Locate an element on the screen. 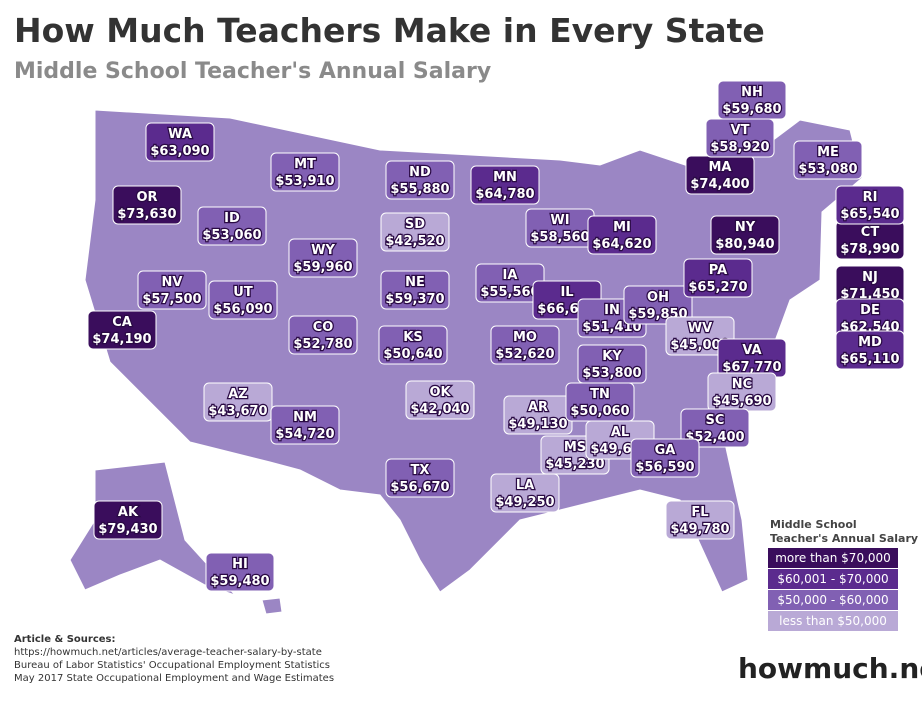  state-salary: $80,940 is located at coordinates (744, 244).